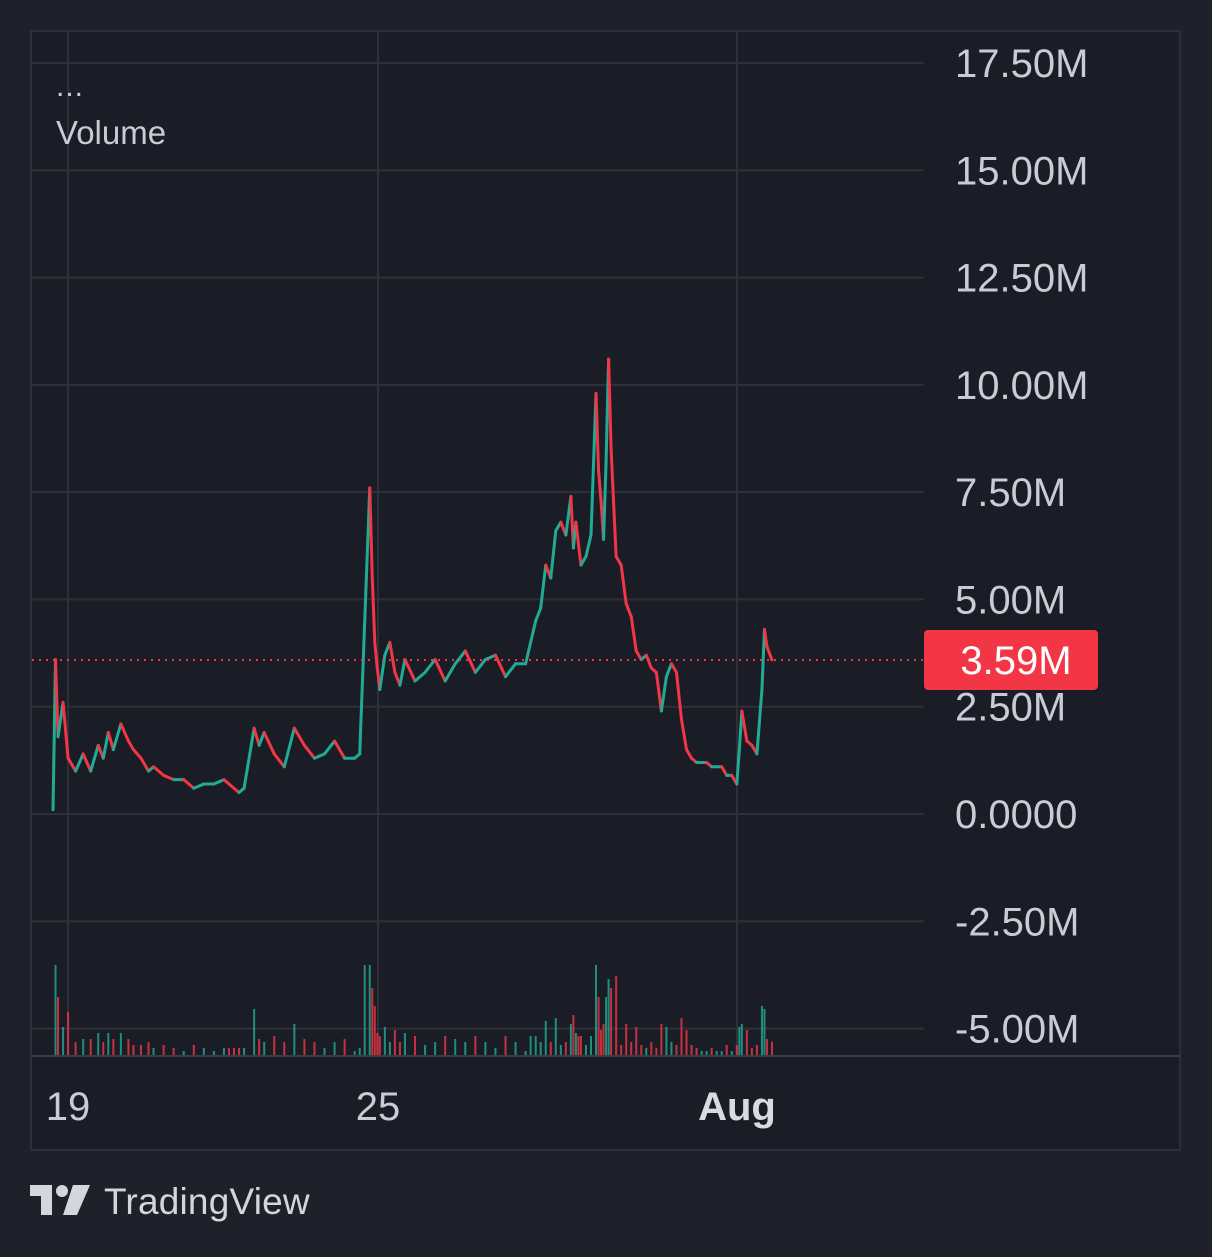 The image size is (1212, 1257). What do you see at coordinates (1021, 279) in the screenshot?
I see `y-tick-label: 12.50M` at bounding box center [1021, 279].